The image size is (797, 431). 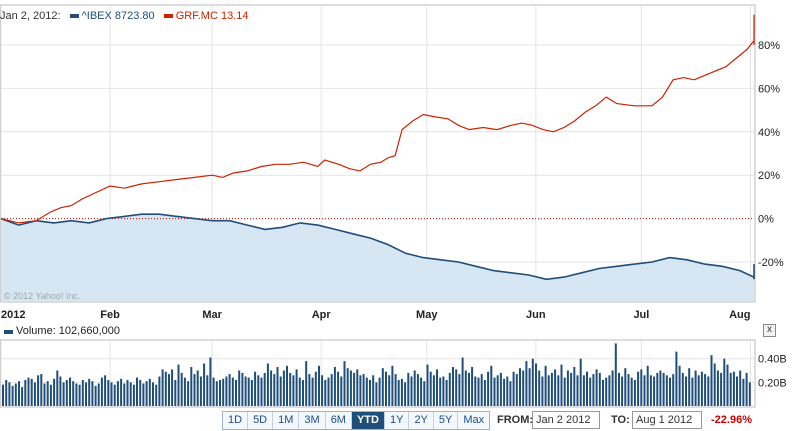 I want to click on y-axis-ticks: 80% 60% 40% 20% 0% -20%, so click(x=771, y=154).